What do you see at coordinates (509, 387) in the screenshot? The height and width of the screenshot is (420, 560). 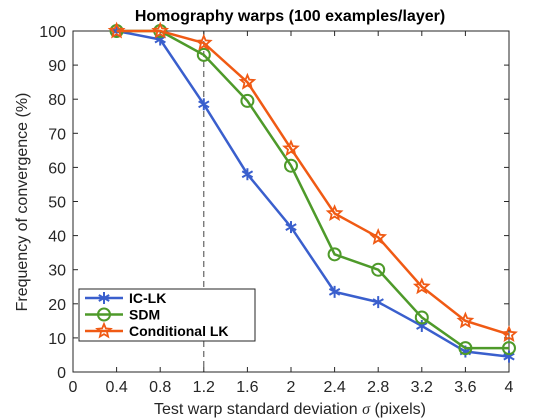 I see `x-tick-label: 4` at bounding box center [509, 387].